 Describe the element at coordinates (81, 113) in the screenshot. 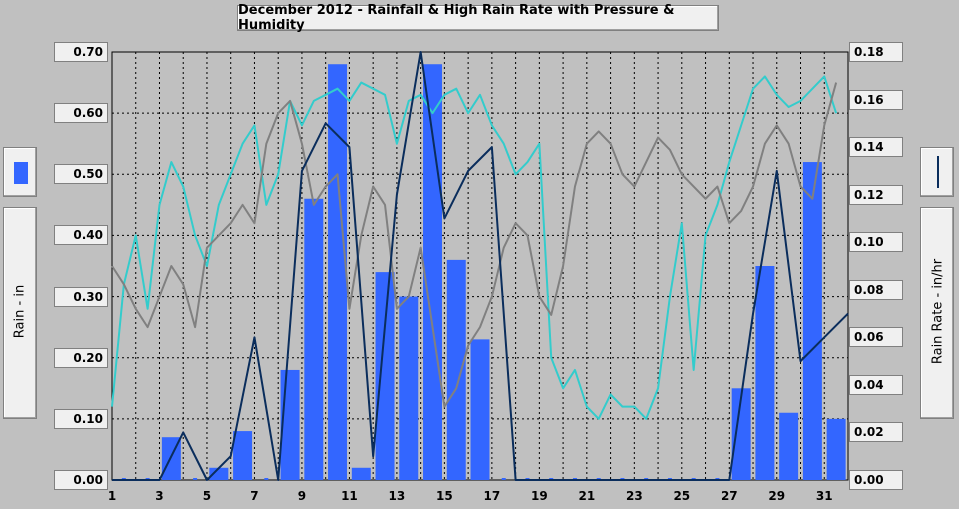

I see `y-tick-label-left: 0.60` at that location.